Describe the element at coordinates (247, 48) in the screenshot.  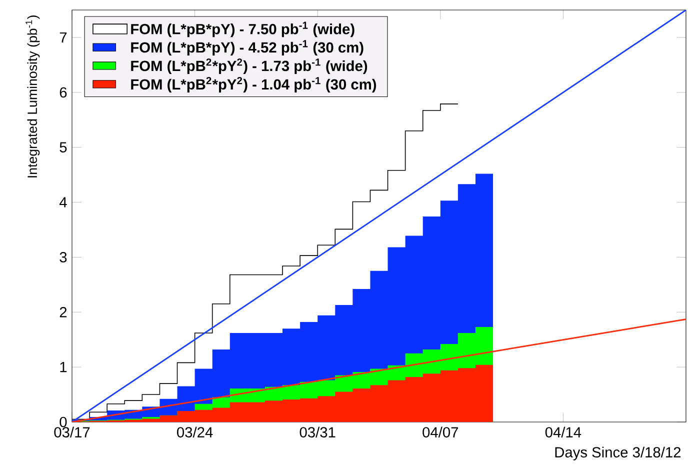
I see `legend-label: FOM (L*pB*pY) - 4.52 pb$^{-1}$ (30 cm)` at that location.